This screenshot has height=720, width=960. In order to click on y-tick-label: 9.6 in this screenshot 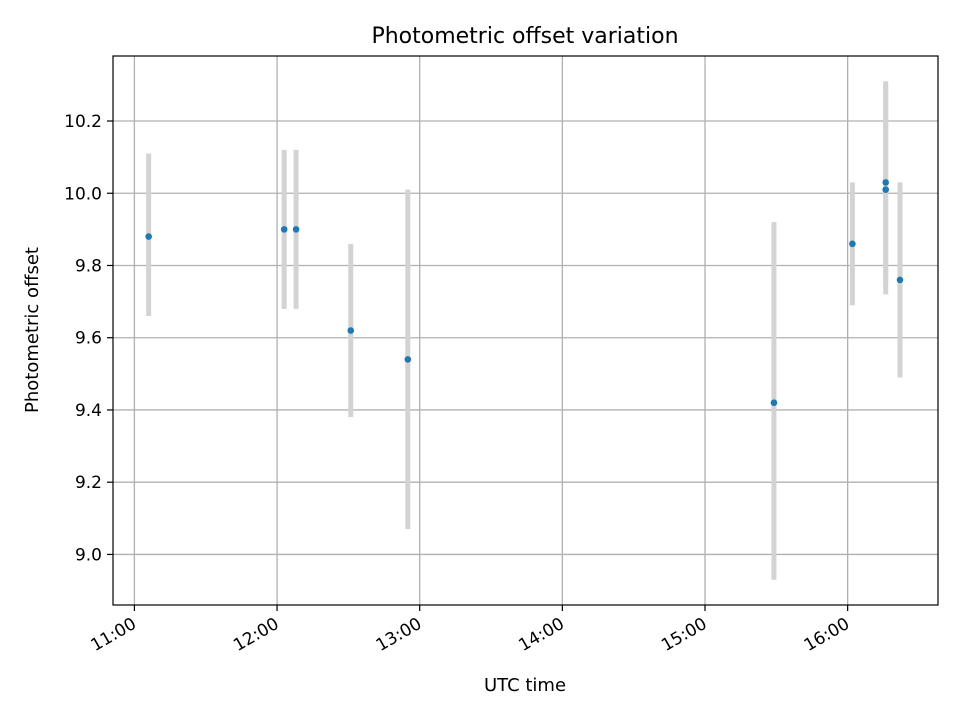, I will do `click(88, 339)`.